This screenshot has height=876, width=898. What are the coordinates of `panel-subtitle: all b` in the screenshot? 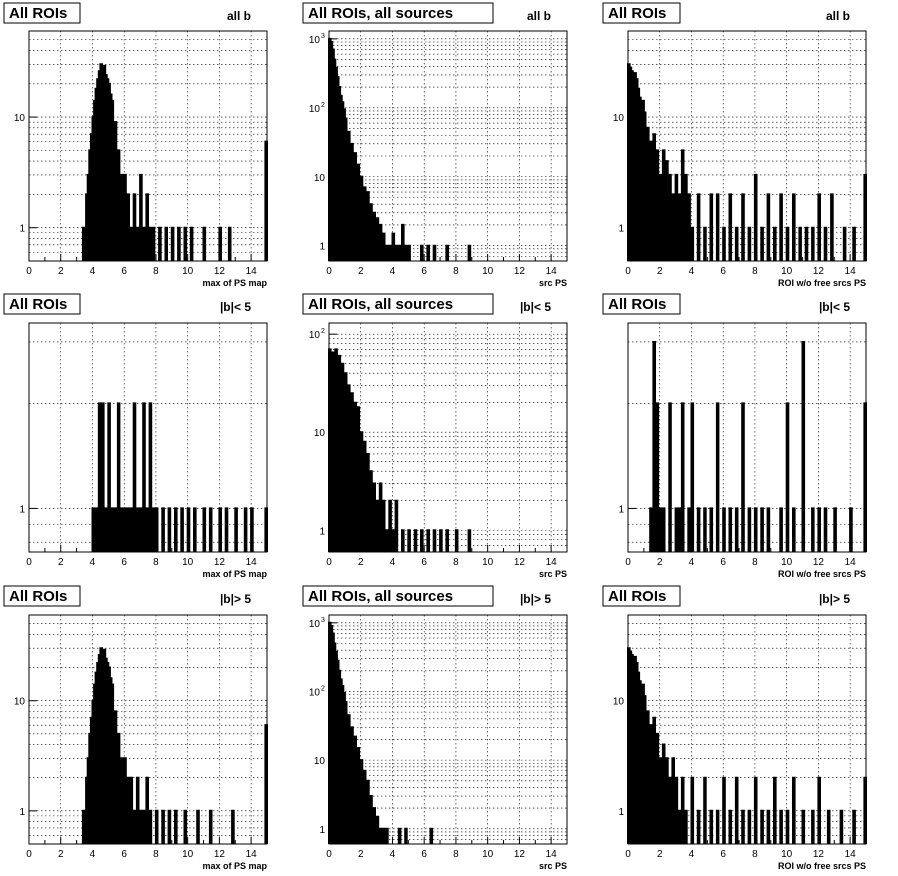 It's located at (539, 16).